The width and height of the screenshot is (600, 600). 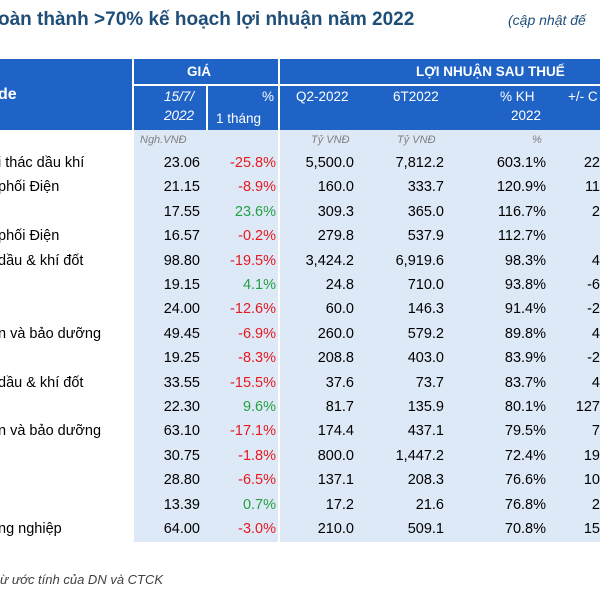 I want to click on cell-q2: 5,500.0, so click(x=329, y=163).